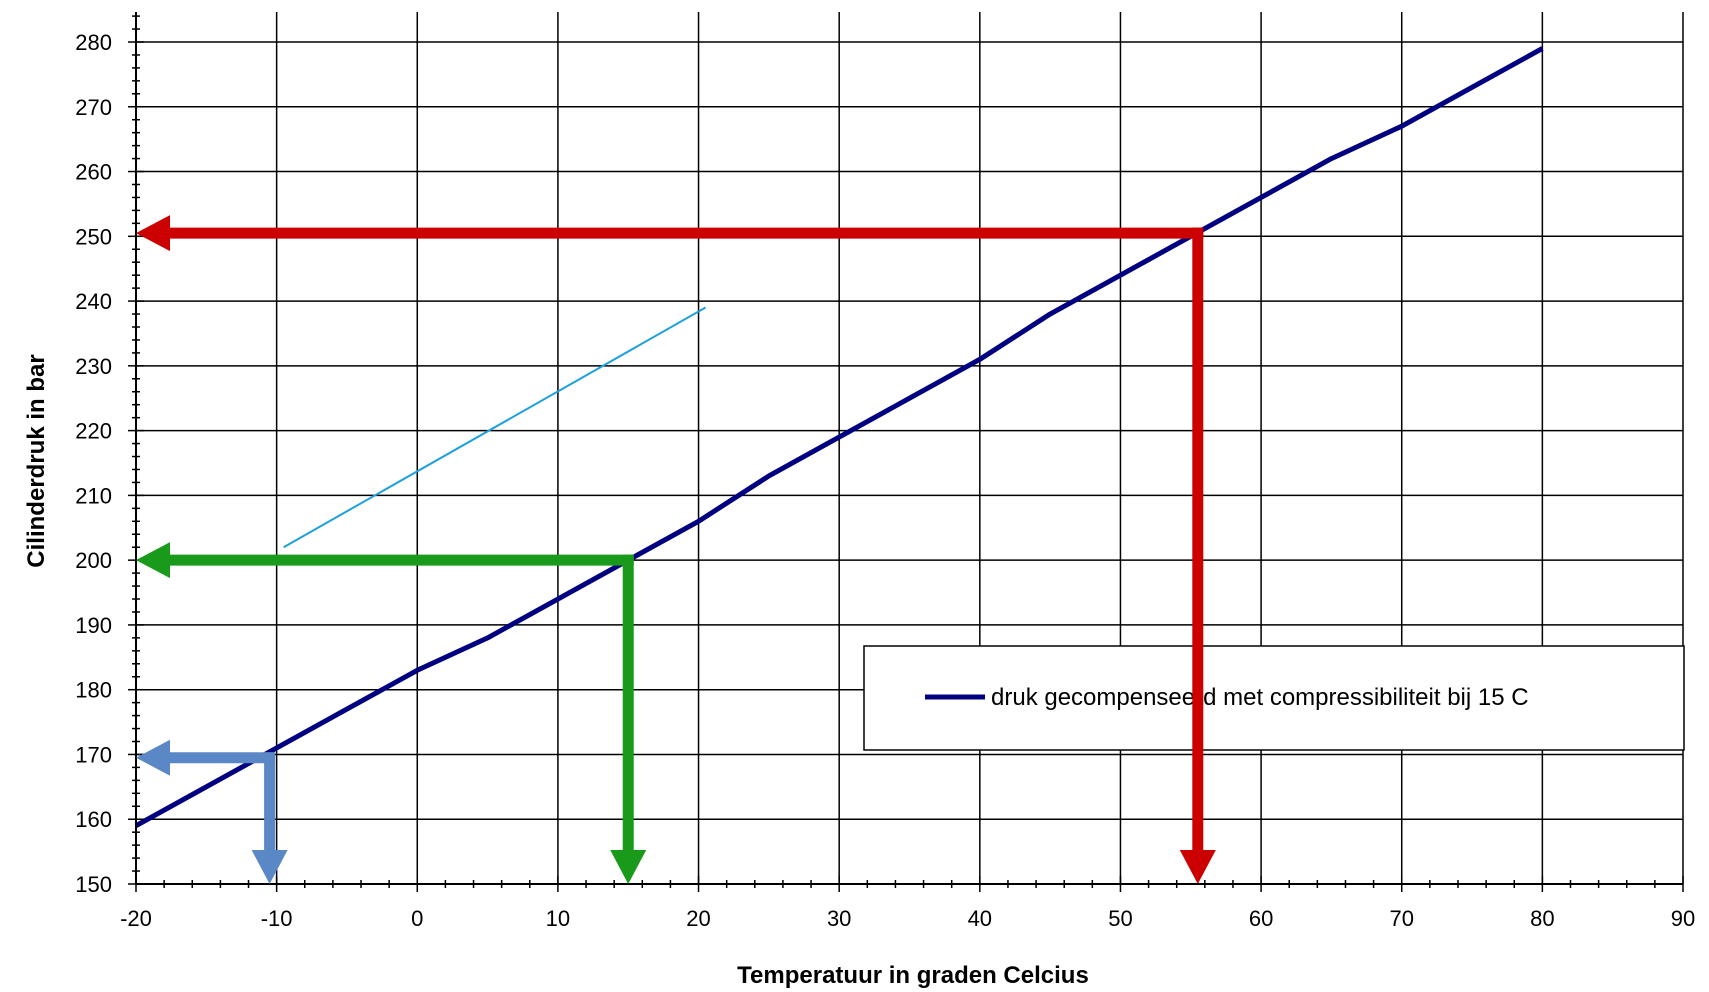  I want to click on y-tick-label: 240, so click(93, 301).